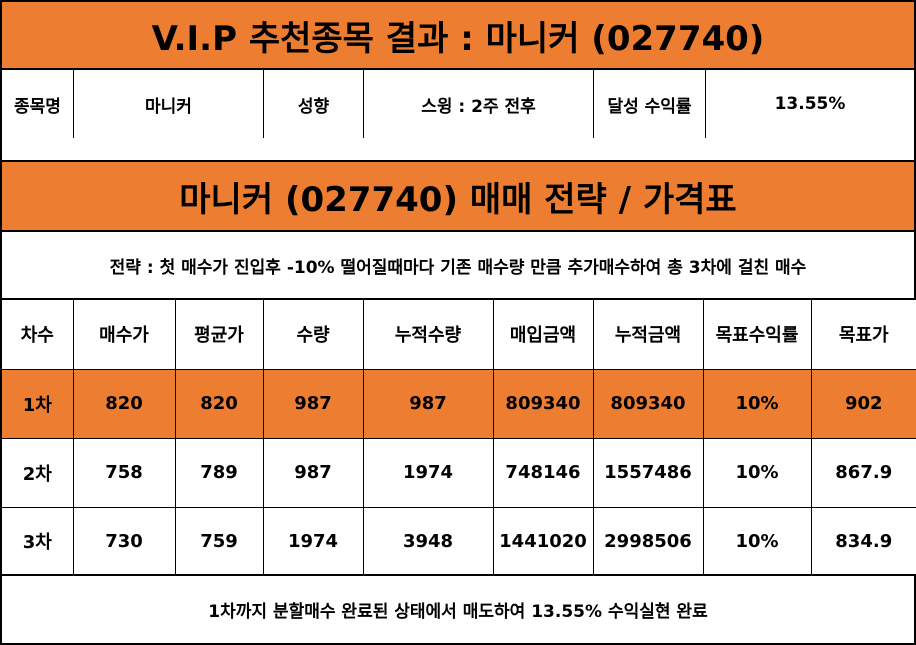  I want to click on table-cell: 789, so click(219, 472).